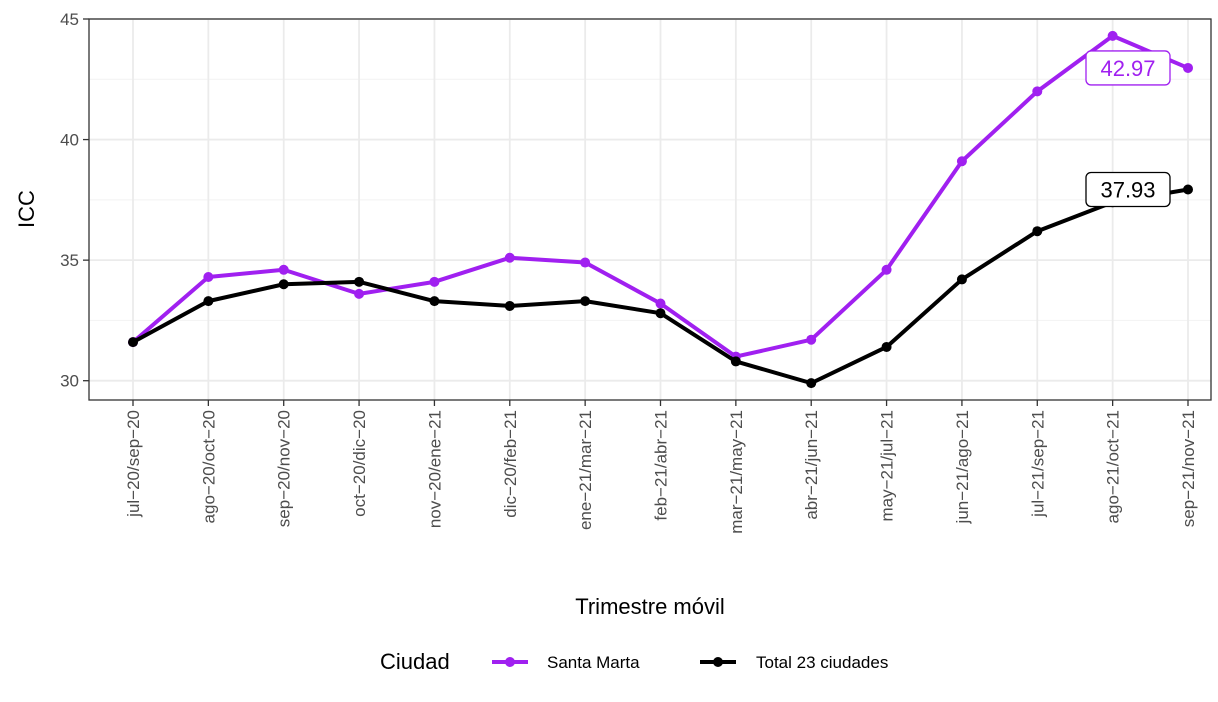  Describe the element at coordinates (359, 463) in the screenshot. I see `x-tick-label-3: oct−20/dic−20` at that location.